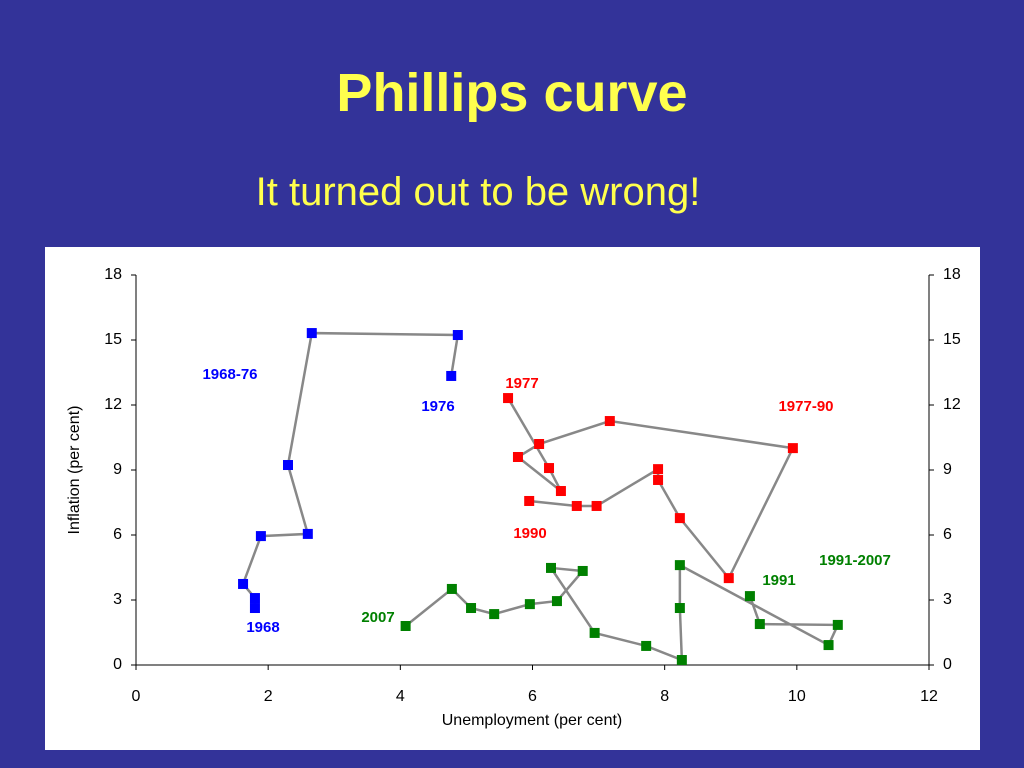  Describe the element at coordinates (778, 580) in the screenshot. I see `annotation: 1991` at that location.